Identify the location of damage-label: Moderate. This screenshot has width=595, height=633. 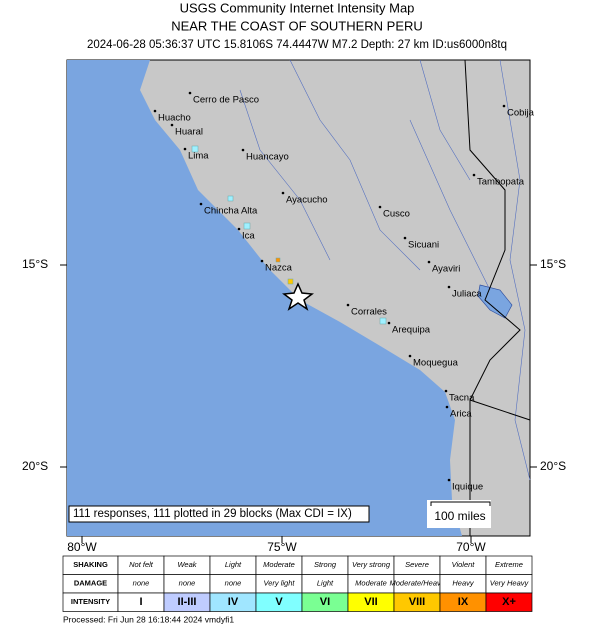
(371, 583).